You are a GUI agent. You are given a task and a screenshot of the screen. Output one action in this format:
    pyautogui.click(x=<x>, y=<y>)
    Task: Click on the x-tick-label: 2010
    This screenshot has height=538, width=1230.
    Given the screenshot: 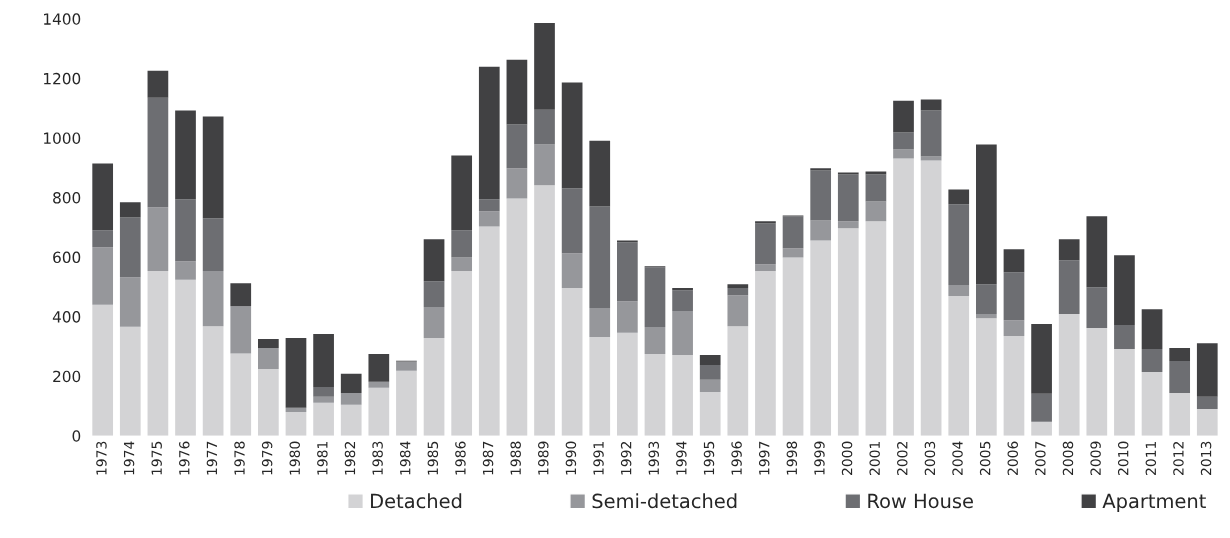 What is the action you would take?
    pyautogui.click(x=1123, y=458)
    